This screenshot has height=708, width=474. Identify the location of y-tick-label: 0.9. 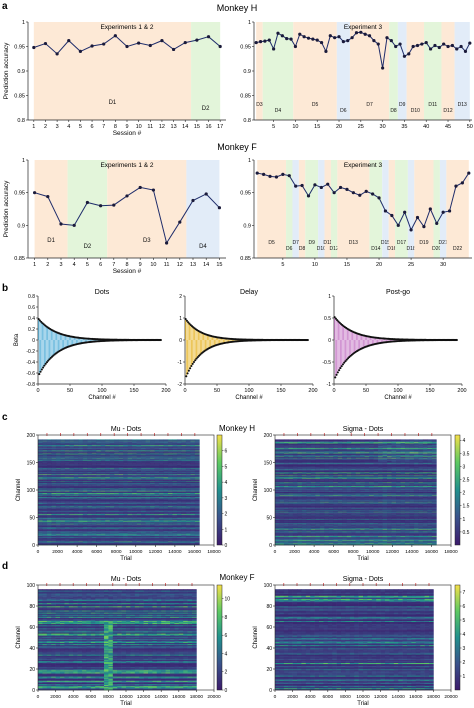
(247, 72).